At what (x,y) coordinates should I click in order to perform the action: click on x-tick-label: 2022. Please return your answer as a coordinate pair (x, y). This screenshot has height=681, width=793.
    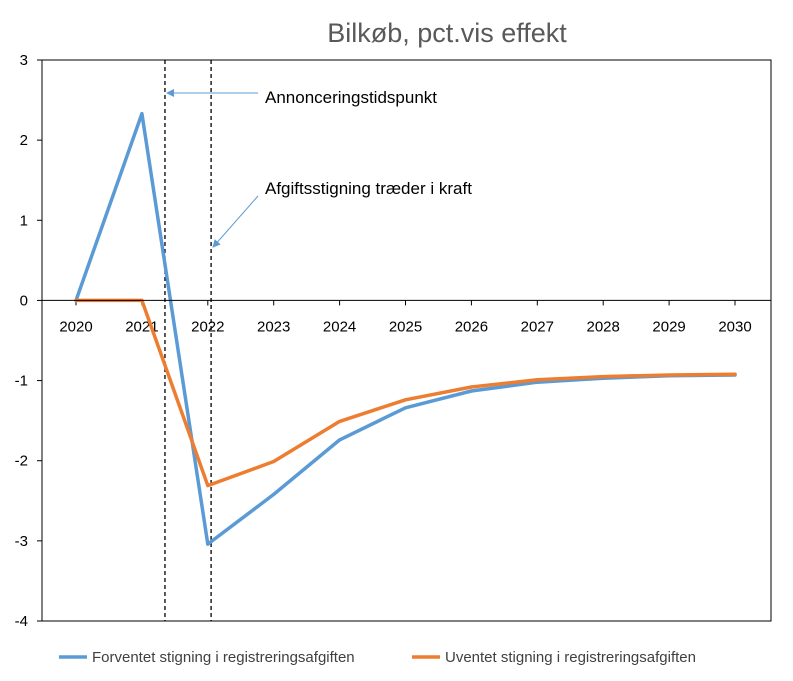
    Looking at the image, I should click on (207, 326).